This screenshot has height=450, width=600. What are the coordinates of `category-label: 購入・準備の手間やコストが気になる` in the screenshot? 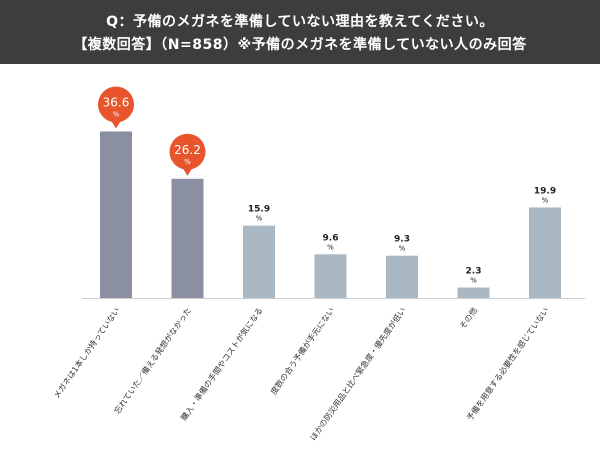 It's located at (221, 363).